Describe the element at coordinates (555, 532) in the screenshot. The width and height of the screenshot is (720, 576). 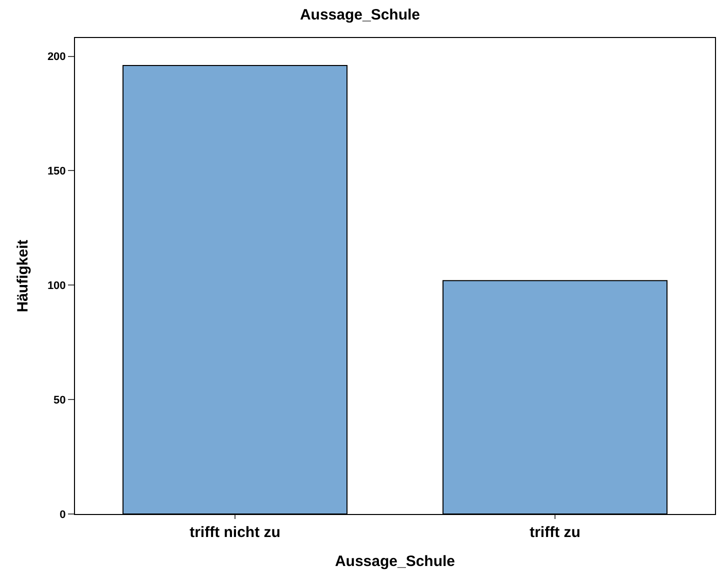
I see `x-tick-label: trifft zu` at that location.